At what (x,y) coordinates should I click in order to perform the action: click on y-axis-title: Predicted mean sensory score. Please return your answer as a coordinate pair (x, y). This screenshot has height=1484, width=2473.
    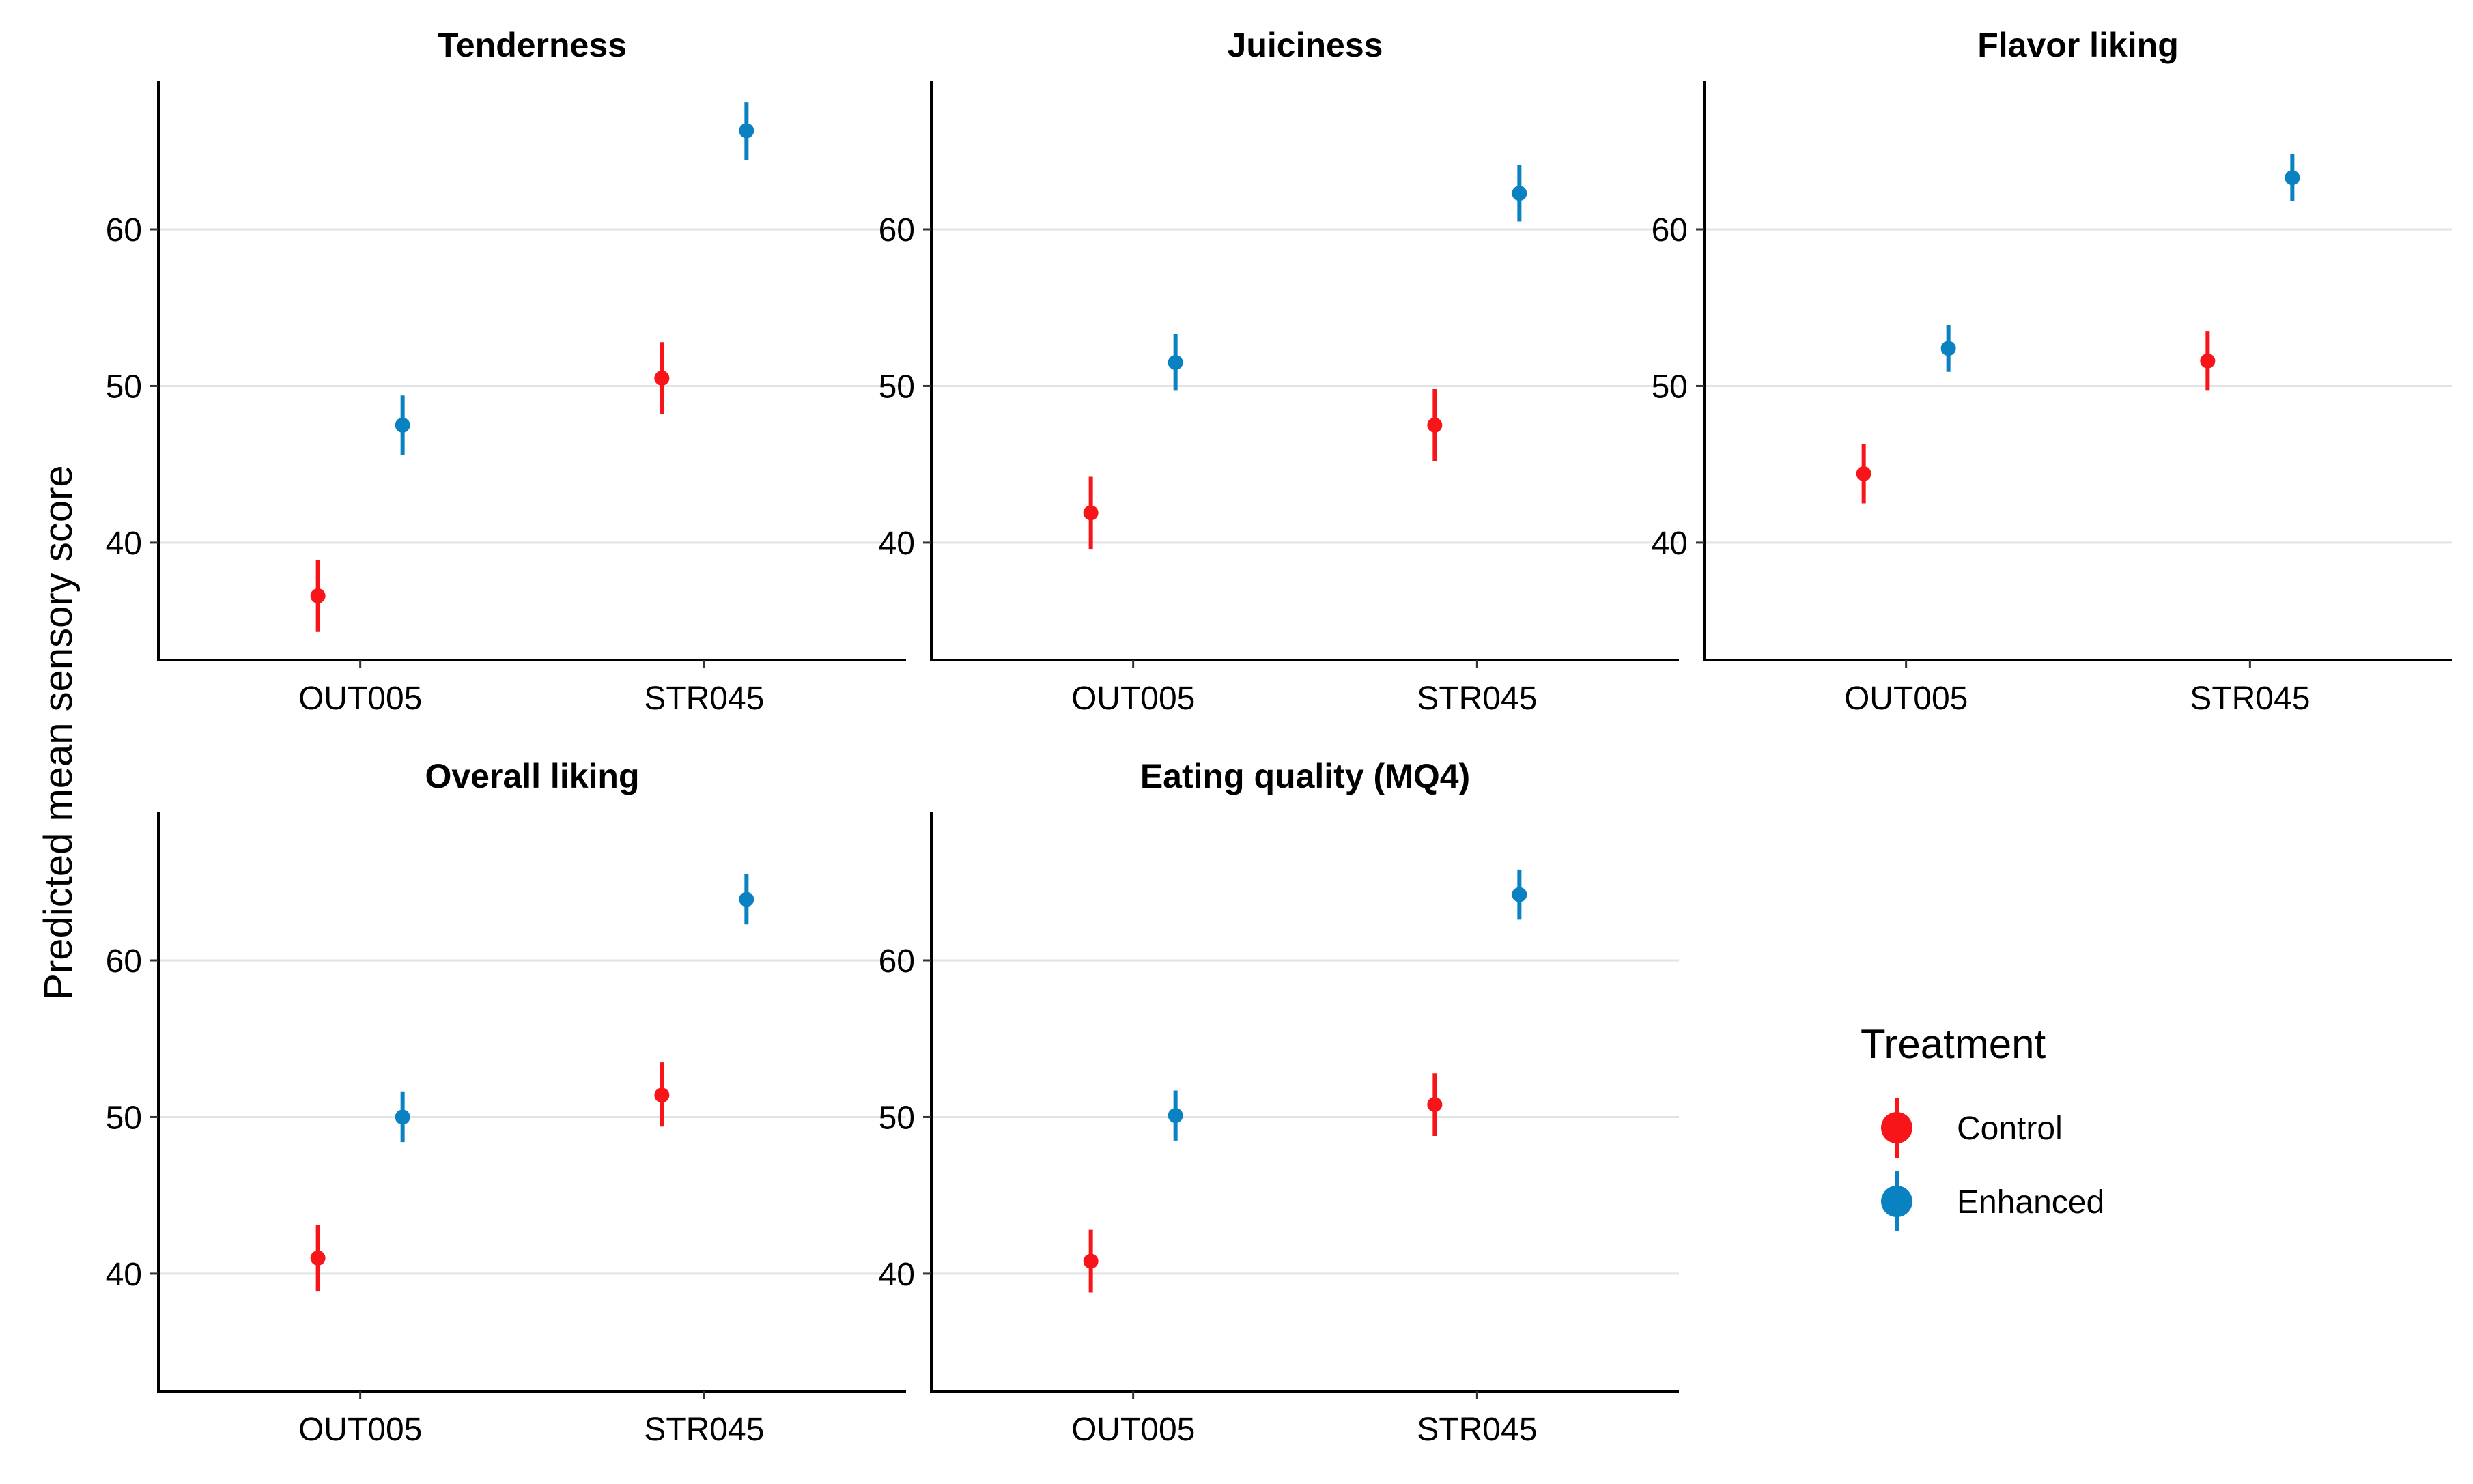
    Looking at the image, I should click on (58, 732).